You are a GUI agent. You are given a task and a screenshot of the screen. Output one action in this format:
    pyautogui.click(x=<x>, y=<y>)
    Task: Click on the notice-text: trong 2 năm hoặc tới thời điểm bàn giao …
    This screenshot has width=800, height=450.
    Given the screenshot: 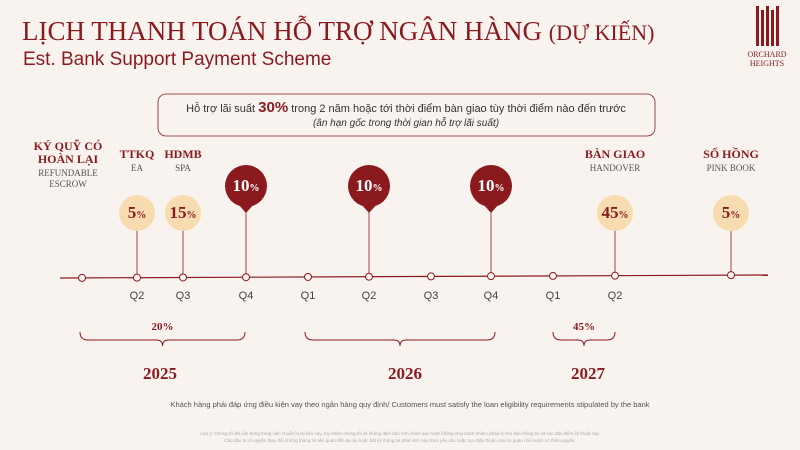 What is the action you would take?
    pyautogui.click(x=458, y=109)
    